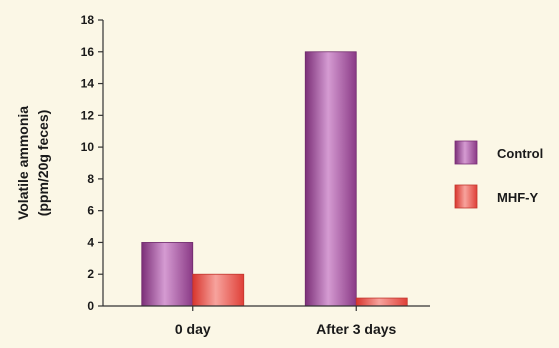 The height and width of the screenshot is (348, 559). What do you see at coordinates (466, 152) in the screenshot?
I see `legend-swatch-control` at bounding box center [466, 152].